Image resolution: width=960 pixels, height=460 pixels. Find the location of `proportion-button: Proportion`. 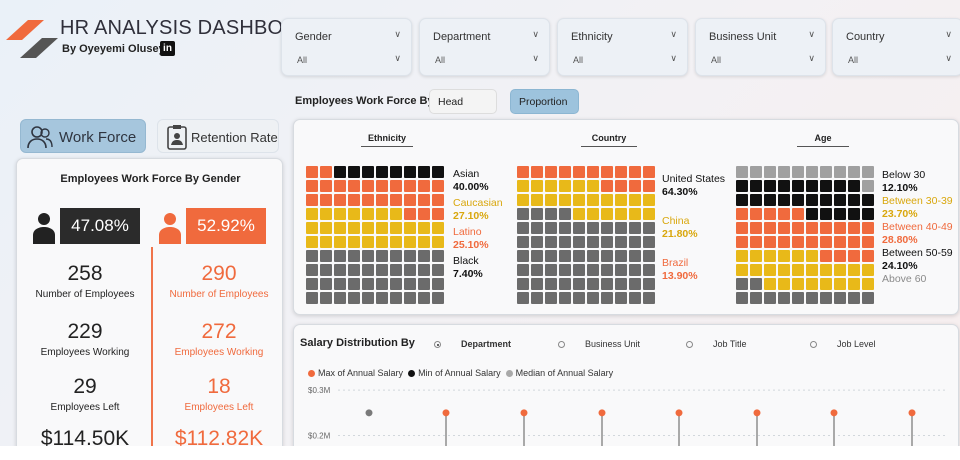

proportion-button: Proportion is located at coordinates (544, 101).